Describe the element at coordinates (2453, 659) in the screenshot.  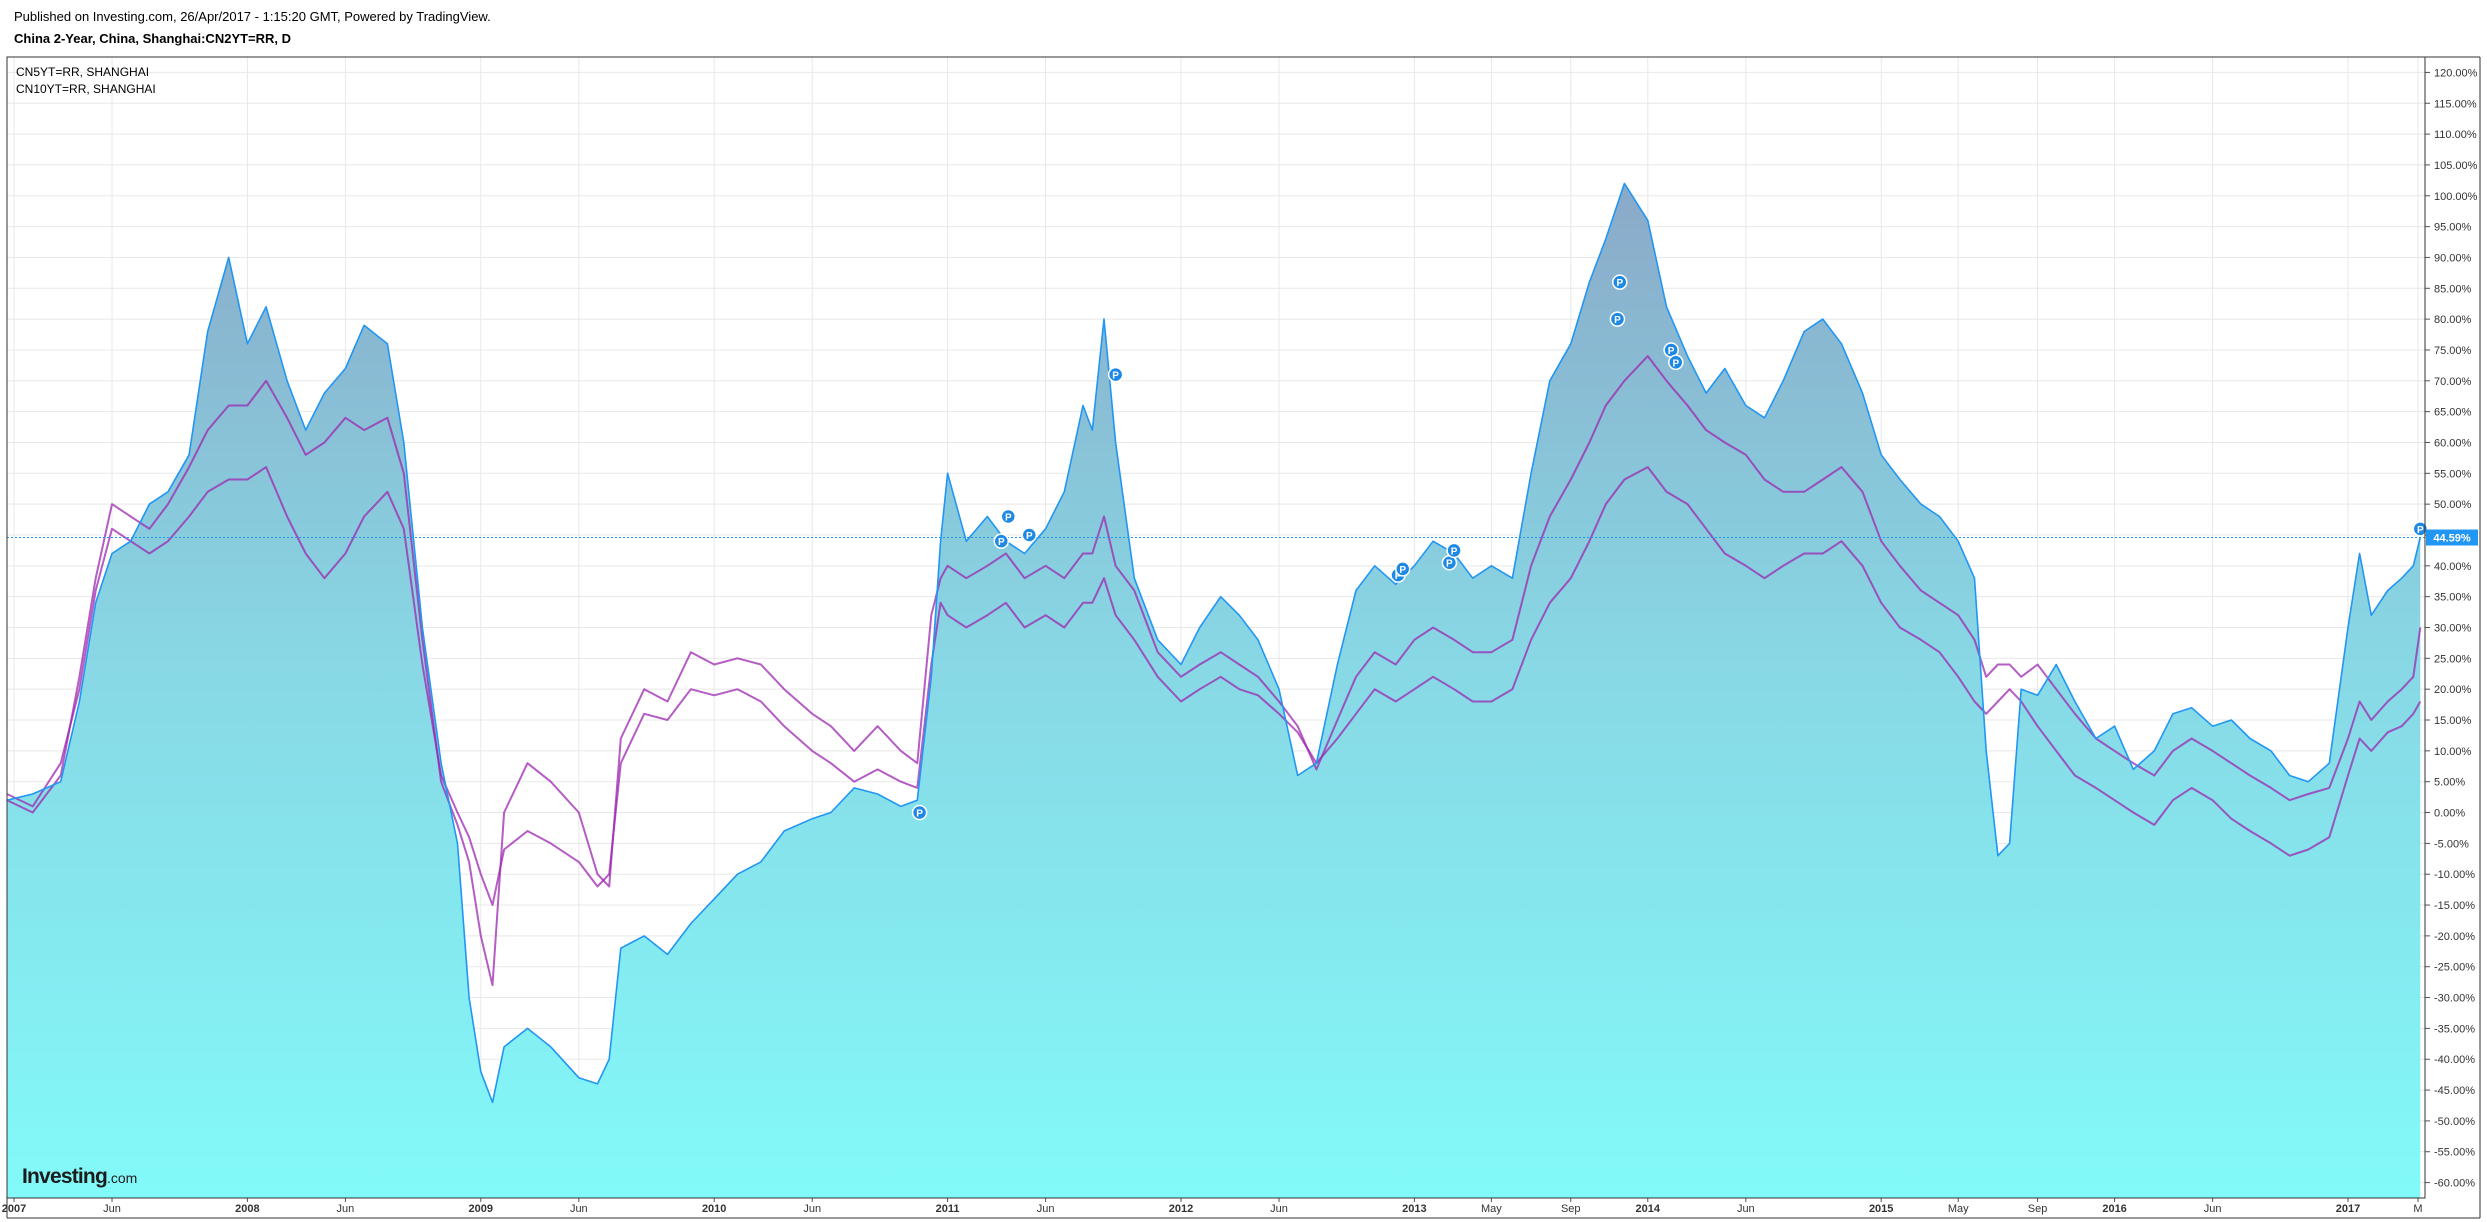
I see `y-tick-label: 25.00%` at that location.